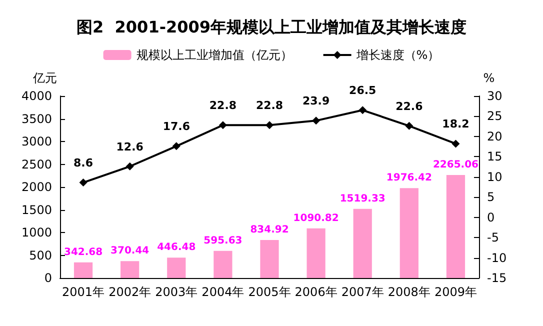 The image size is (543, 326). I want to click on data-label: 370.44, so click(130, 251).